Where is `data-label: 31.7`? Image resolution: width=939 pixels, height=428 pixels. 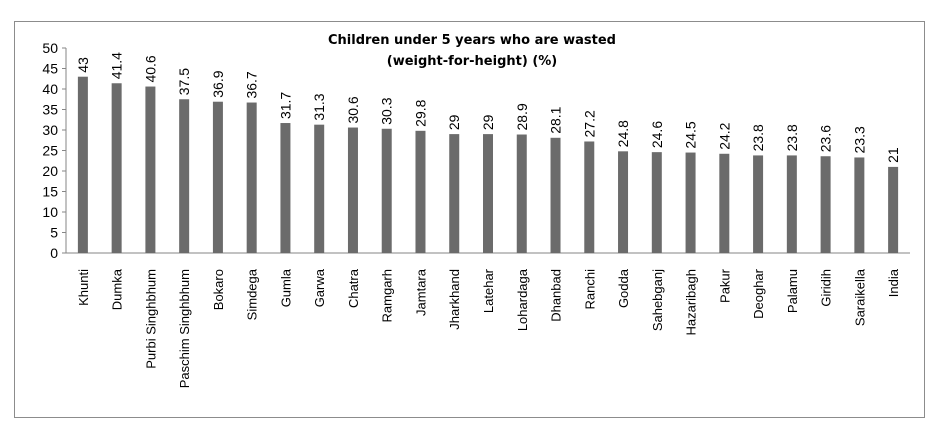
data-label: 31.7 is located at coordinates (285, 105).